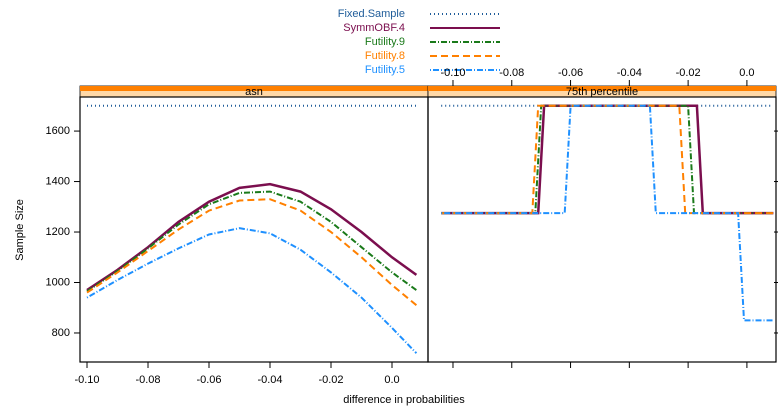  I want to click on x-tick-label-top: -0.10, so click(452, 73).